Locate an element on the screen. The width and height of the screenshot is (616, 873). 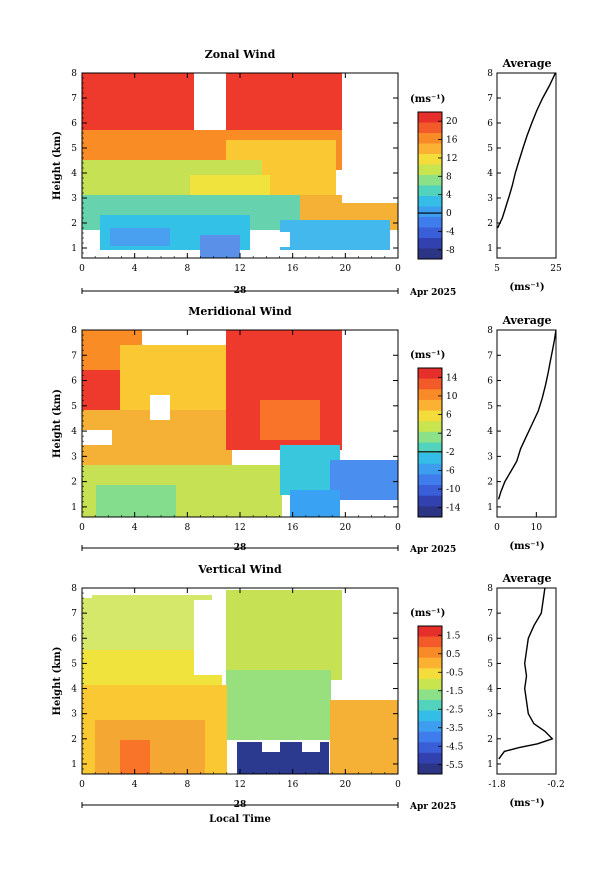
colorbar-tick-label: 8 is located at coordinates (449, 177).